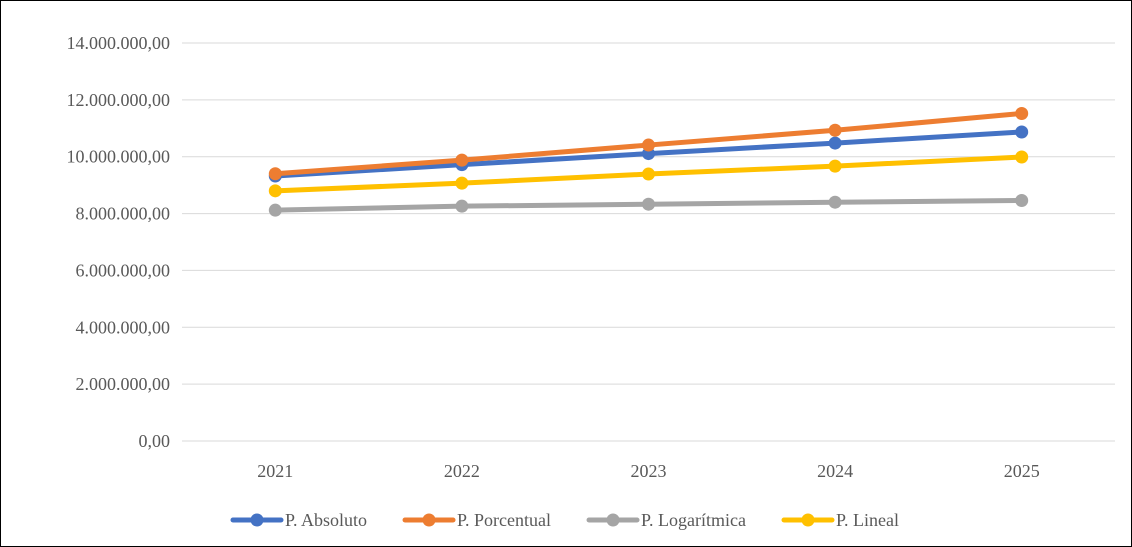  I want to click on legend-label: P. Porcentual, so click(504, 520).